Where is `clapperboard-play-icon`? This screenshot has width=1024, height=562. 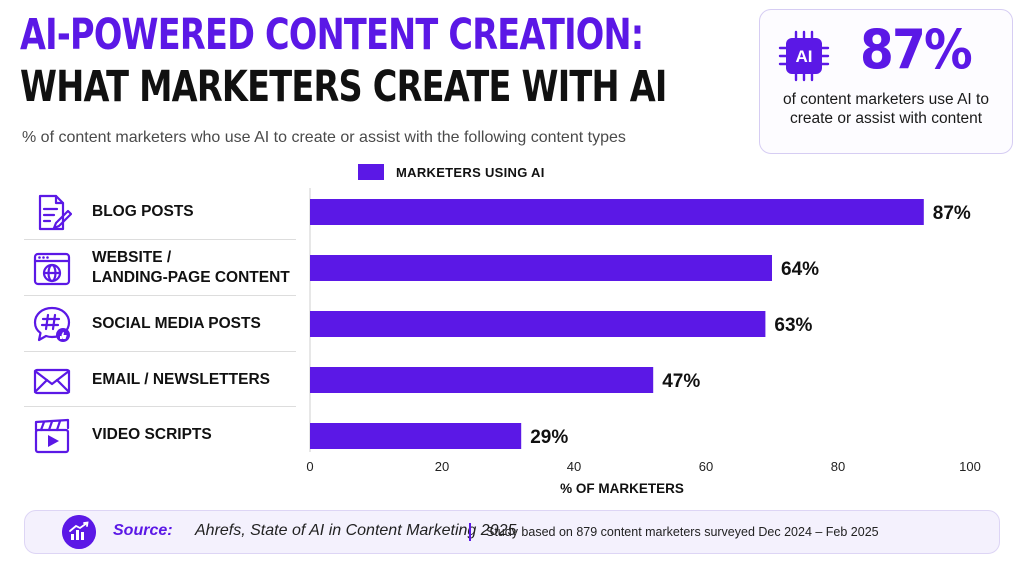 clapperboard-play-icon is located at coordinates (52, 436).